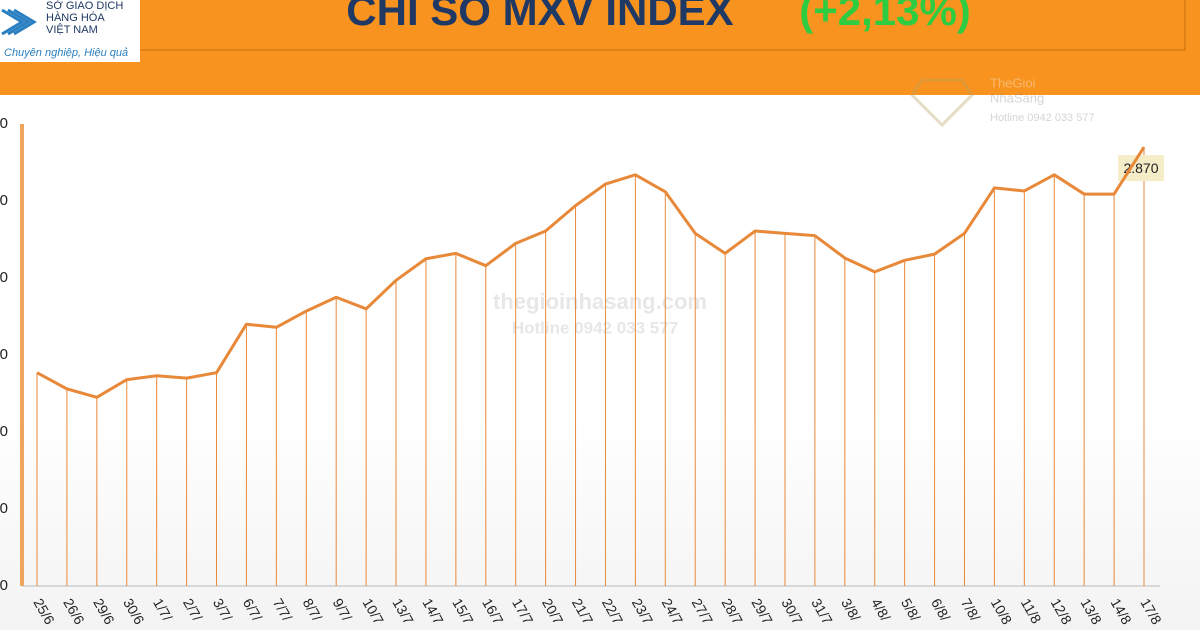 The height and width of the screenshot is (630, 1200). I want to click on y-tick-label: 2900, so click(4, 123).